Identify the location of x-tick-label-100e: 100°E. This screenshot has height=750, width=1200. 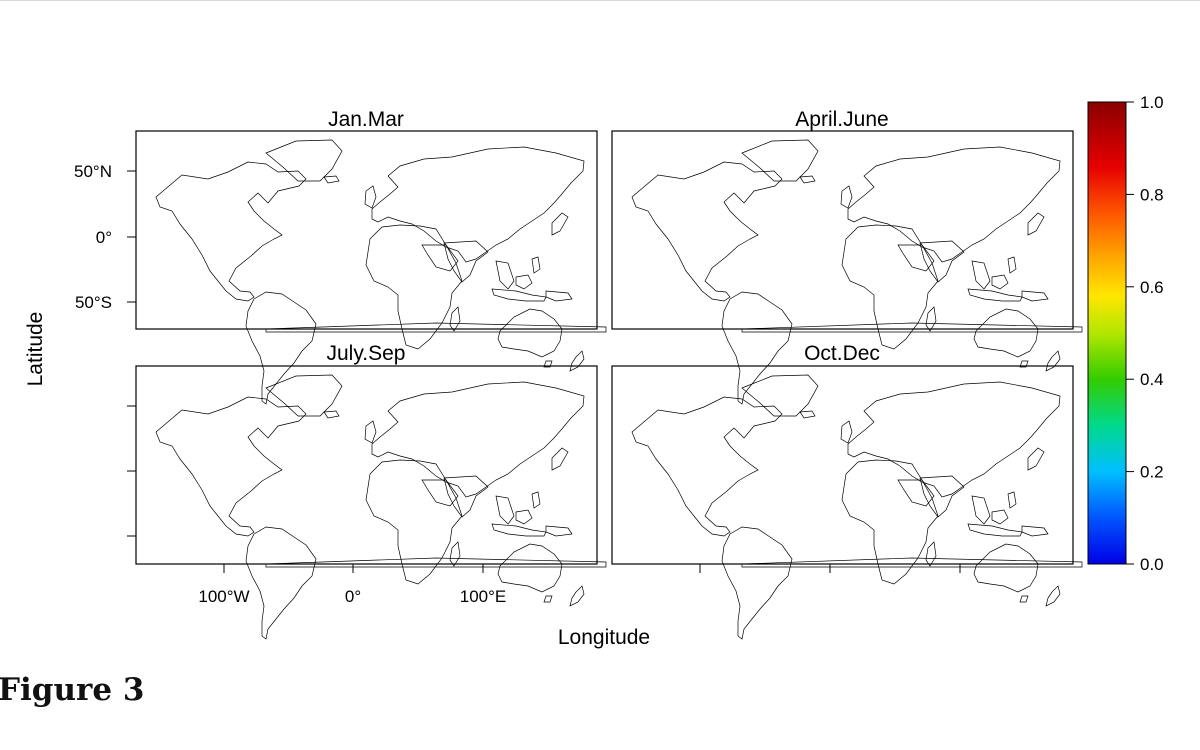
(483, 596).